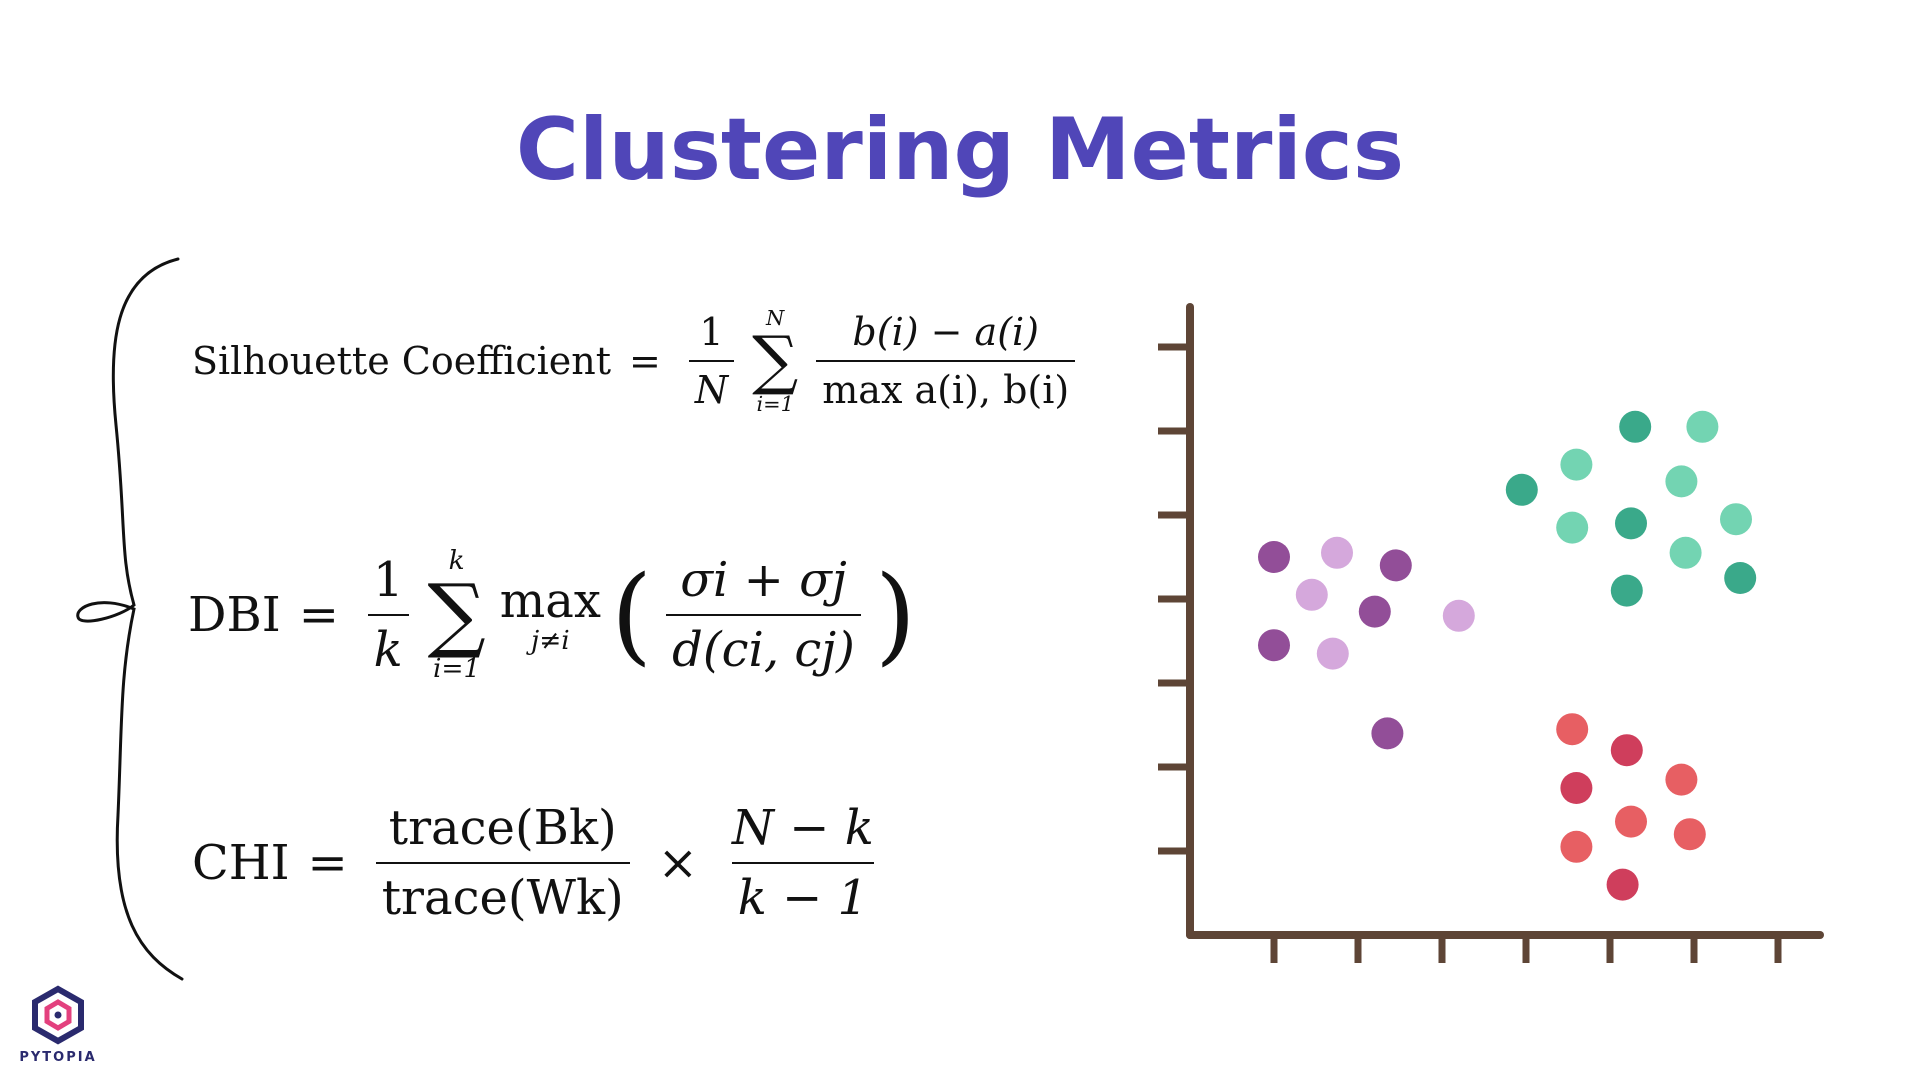 Image resolution: width=1920 pixels, height=1080 pixels. I want to click on summation: k ∑ i=1, so click(456, 614).